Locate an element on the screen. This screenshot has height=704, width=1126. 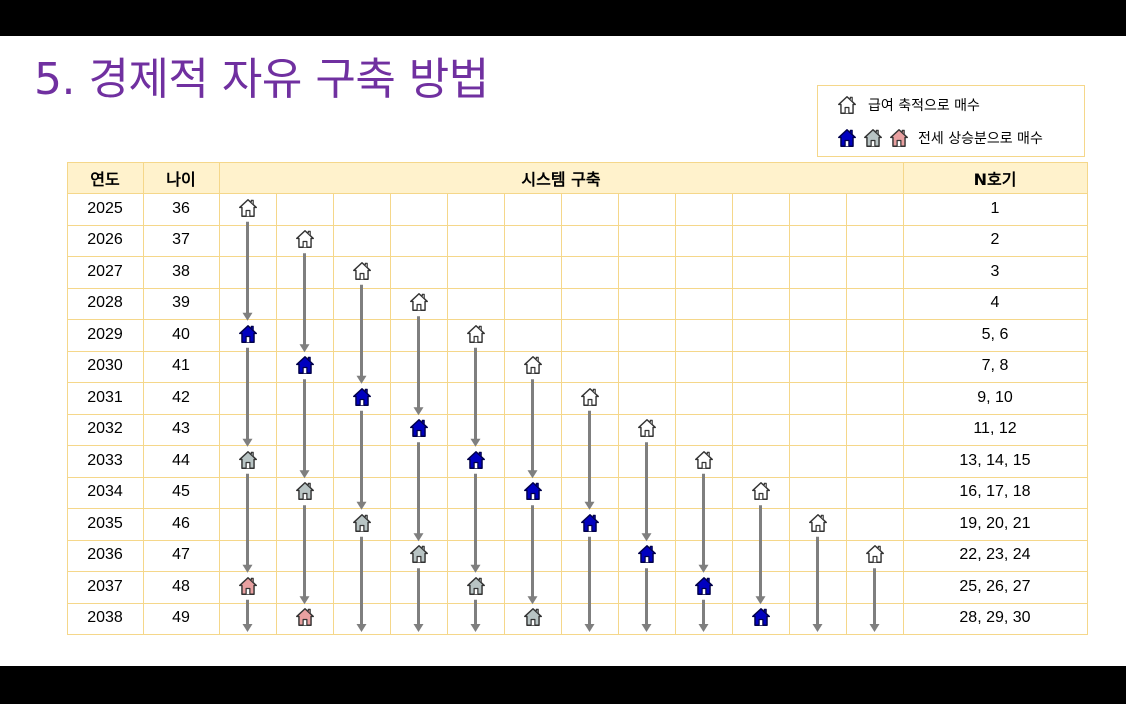
legend-row-jeonse: 전세 상승분으로 매수 is located at coordinates (939, 138).